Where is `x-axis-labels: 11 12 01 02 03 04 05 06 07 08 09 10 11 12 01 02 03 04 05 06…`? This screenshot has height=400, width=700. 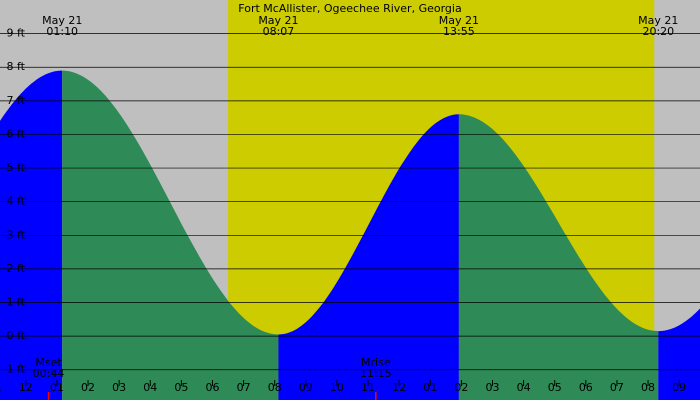
x-axis-labels: 11 12 01 02 03 04 05 06 07 08 09 10 11 12 01 02 03 04 05 06… is located at coordinates (343, 387).